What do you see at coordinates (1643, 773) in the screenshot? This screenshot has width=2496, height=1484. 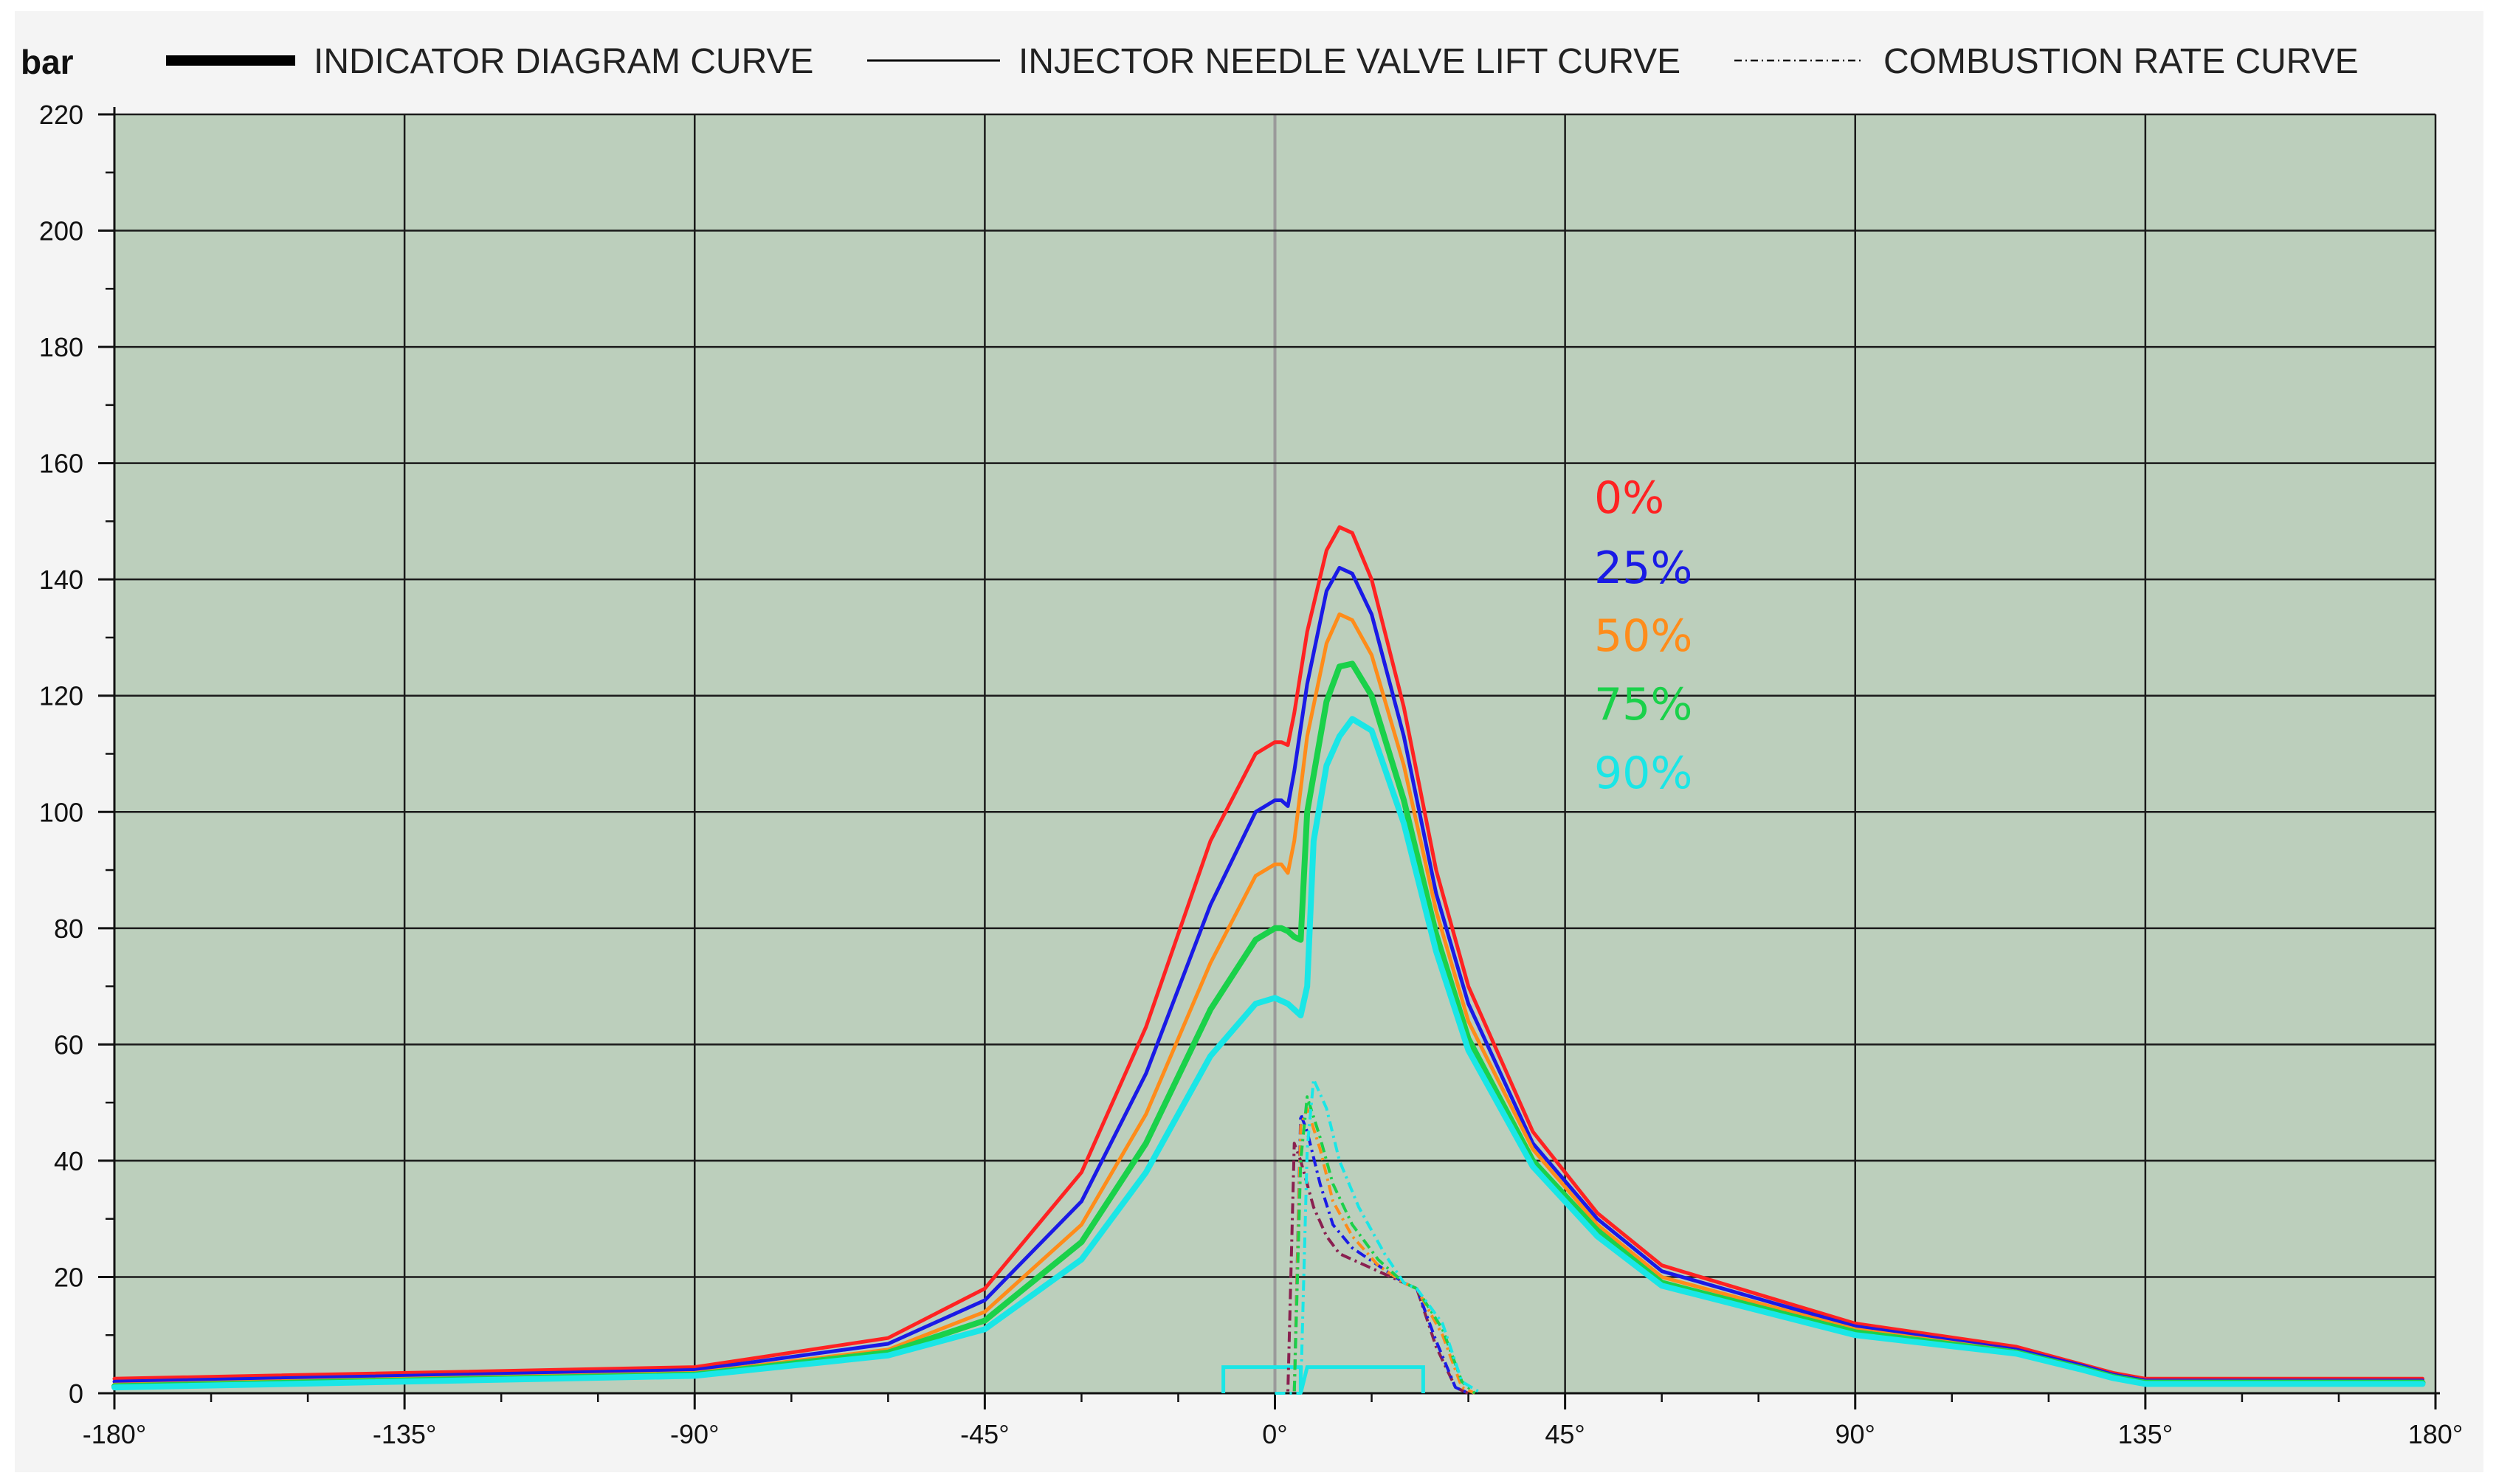 I see `series-label-4: 90%` at bounding box center [1643, 773].